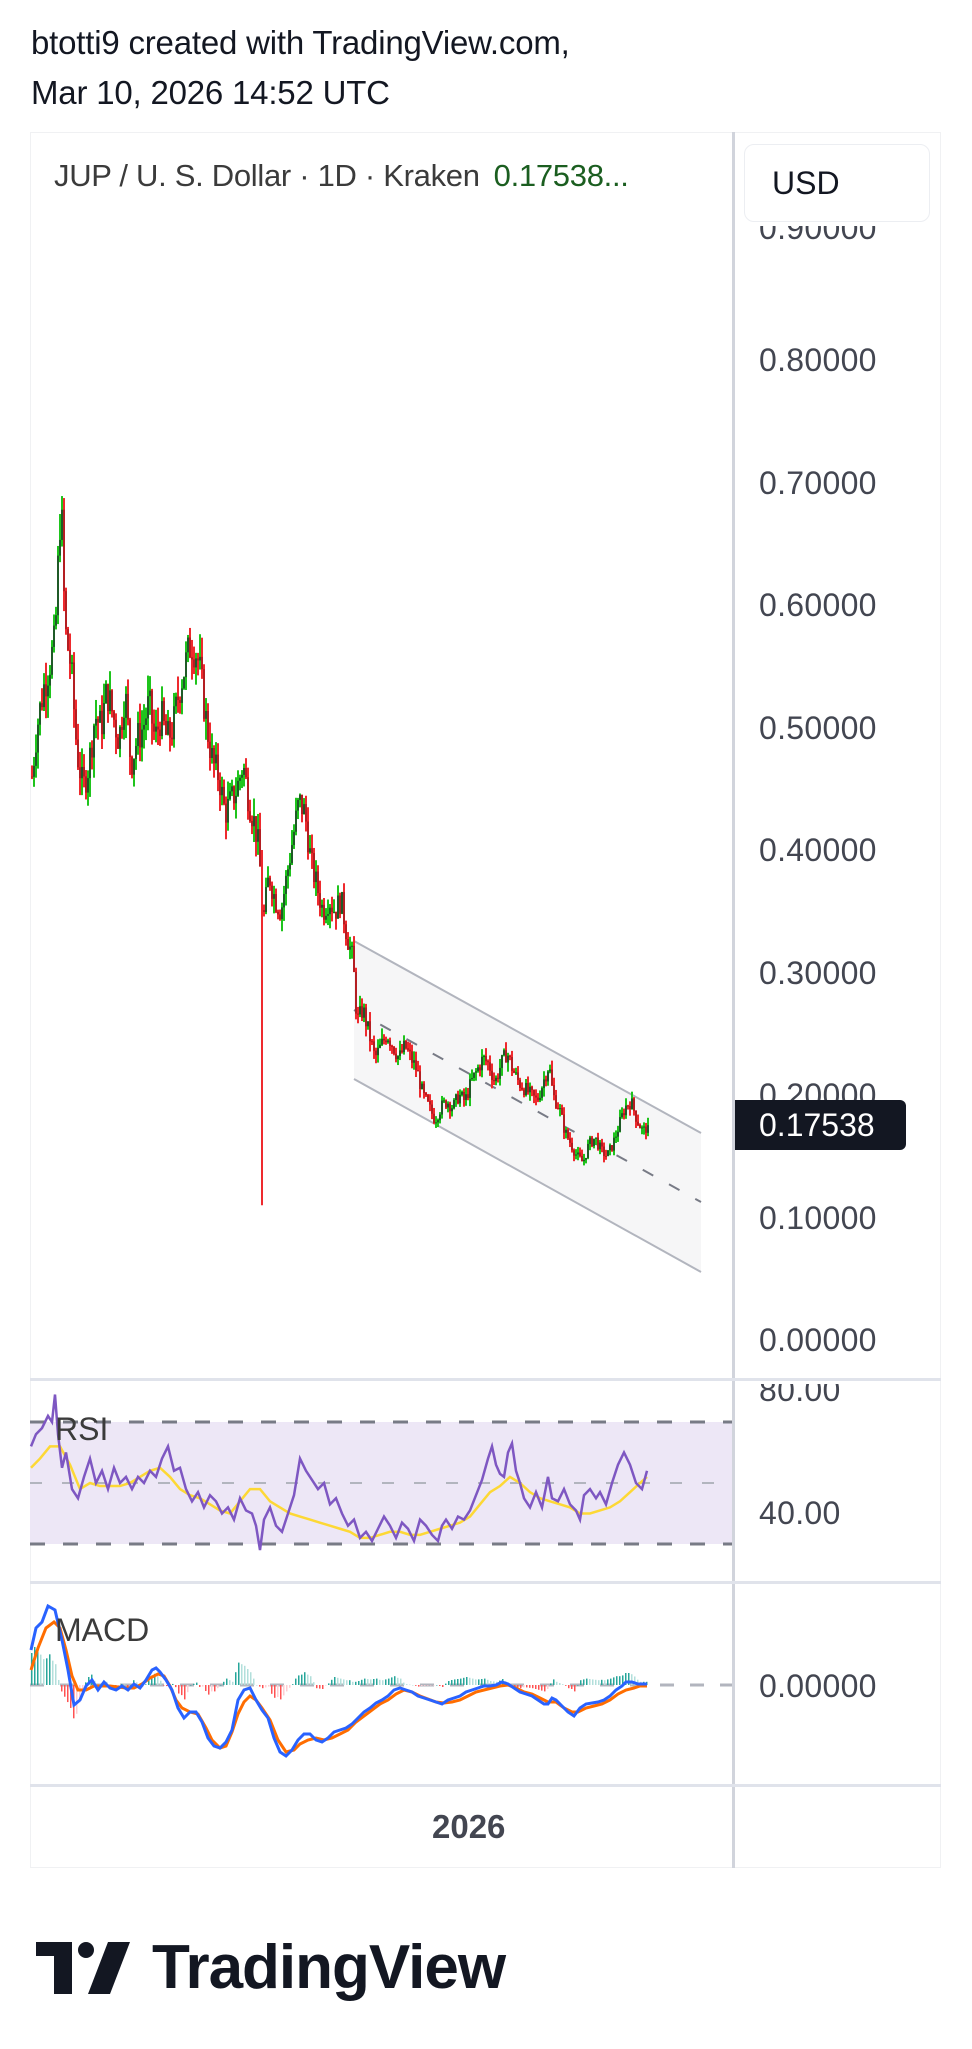 The image size is (972, 2049). What do you see at coordinates (837, 183) in the screenshot?
I see `currency-button: USD` at bounding box center [837, 183].